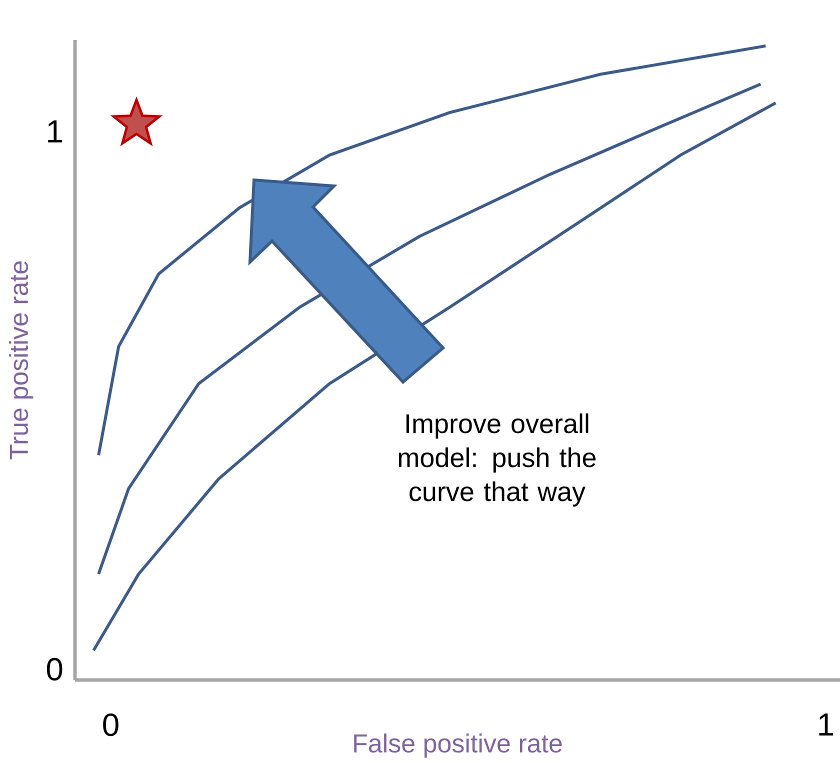 The image size is (840, 763). What do you see at coordinates (458, 746) in the screenshot?
I see `x-axis-title: False positive rate` at bounding box center [458, 746].